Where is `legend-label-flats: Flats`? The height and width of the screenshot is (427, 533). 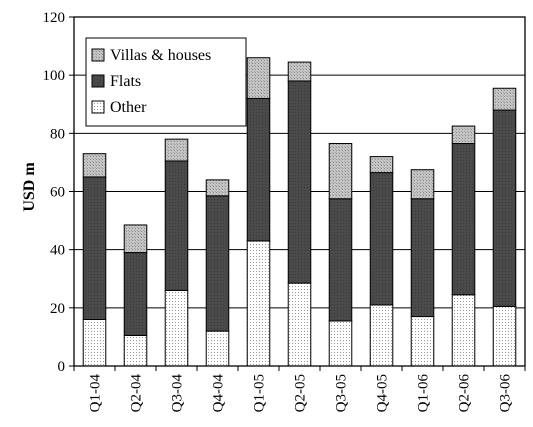 legend-label-flats: Flats is located at coordinates (125, 81).